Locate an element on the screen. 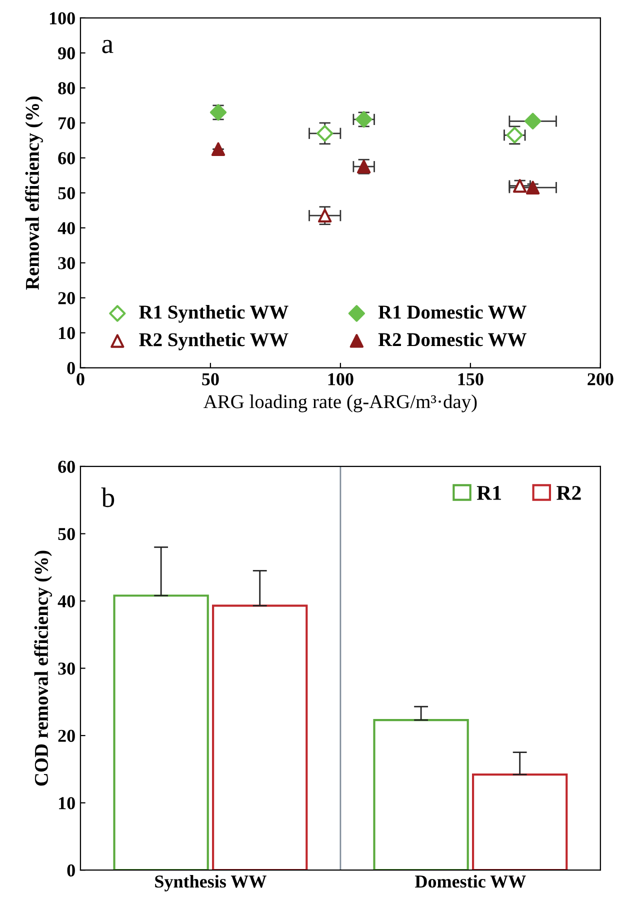 This screenshot has height=897, width=619. x-tick-label: 200 is located at coordinates (601, 379).